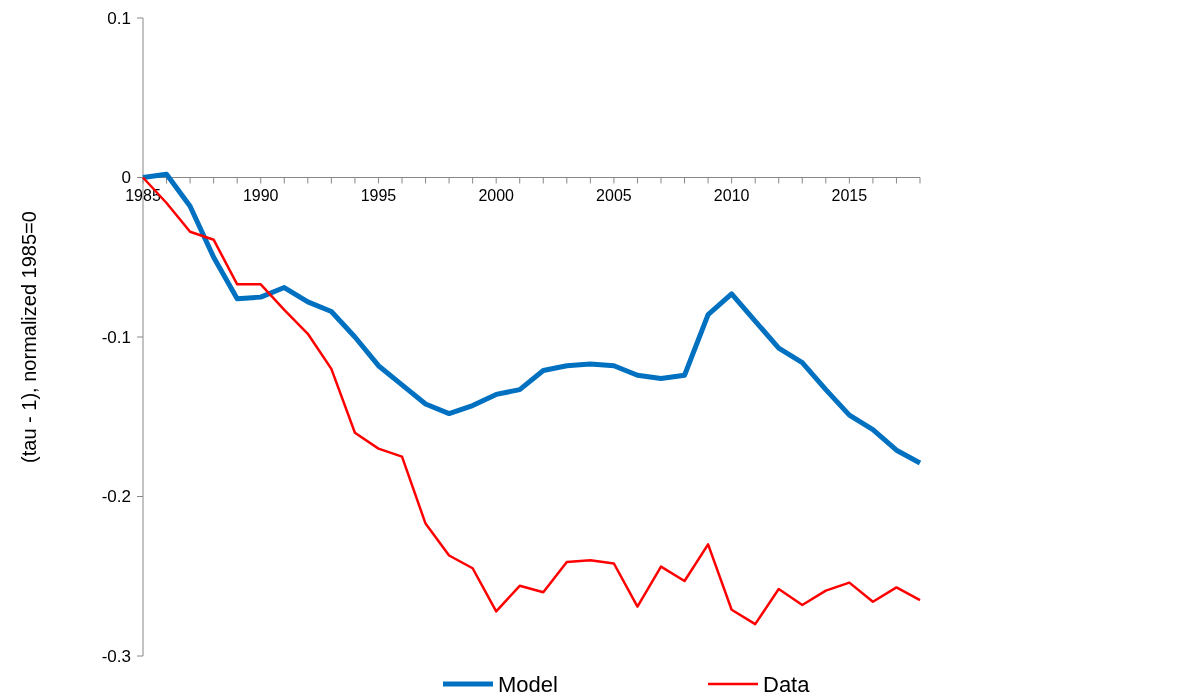 The image size is (1182, 696). I want to click on x-tick-label: 1985, so click(143, 195).